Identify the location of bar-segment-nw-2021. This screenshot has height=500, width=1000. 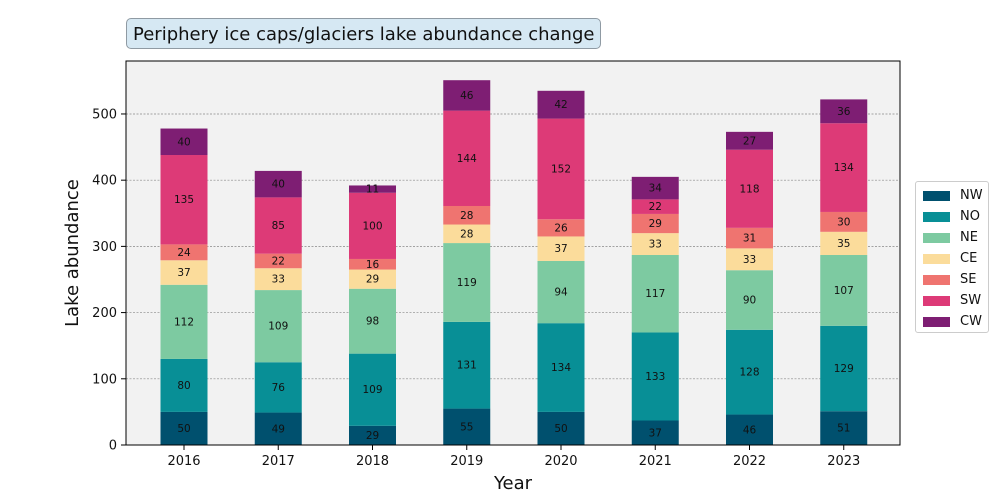
(655, 432).